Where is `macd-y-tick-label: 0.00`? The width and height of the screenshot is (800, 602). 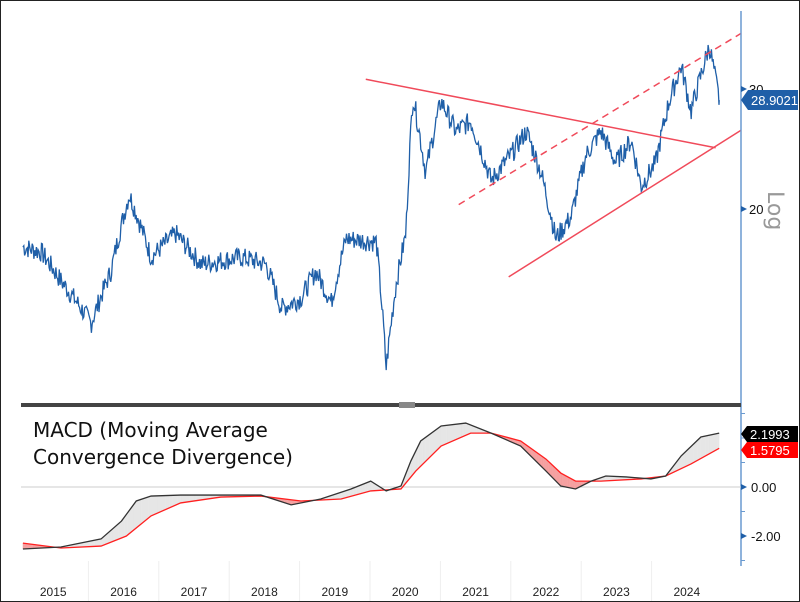
macd-y-tick-label: 0.00 is located at coordinates (763, 487).